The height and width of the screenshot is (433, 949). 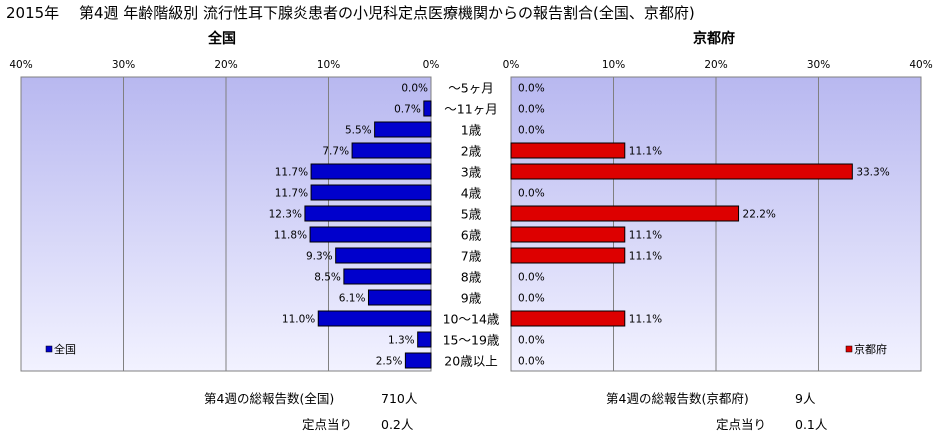 What do you see at coordinates (328, 65) in the screenshot?
I see `national-tick-label: 10%` at bounding box center [328, 65].